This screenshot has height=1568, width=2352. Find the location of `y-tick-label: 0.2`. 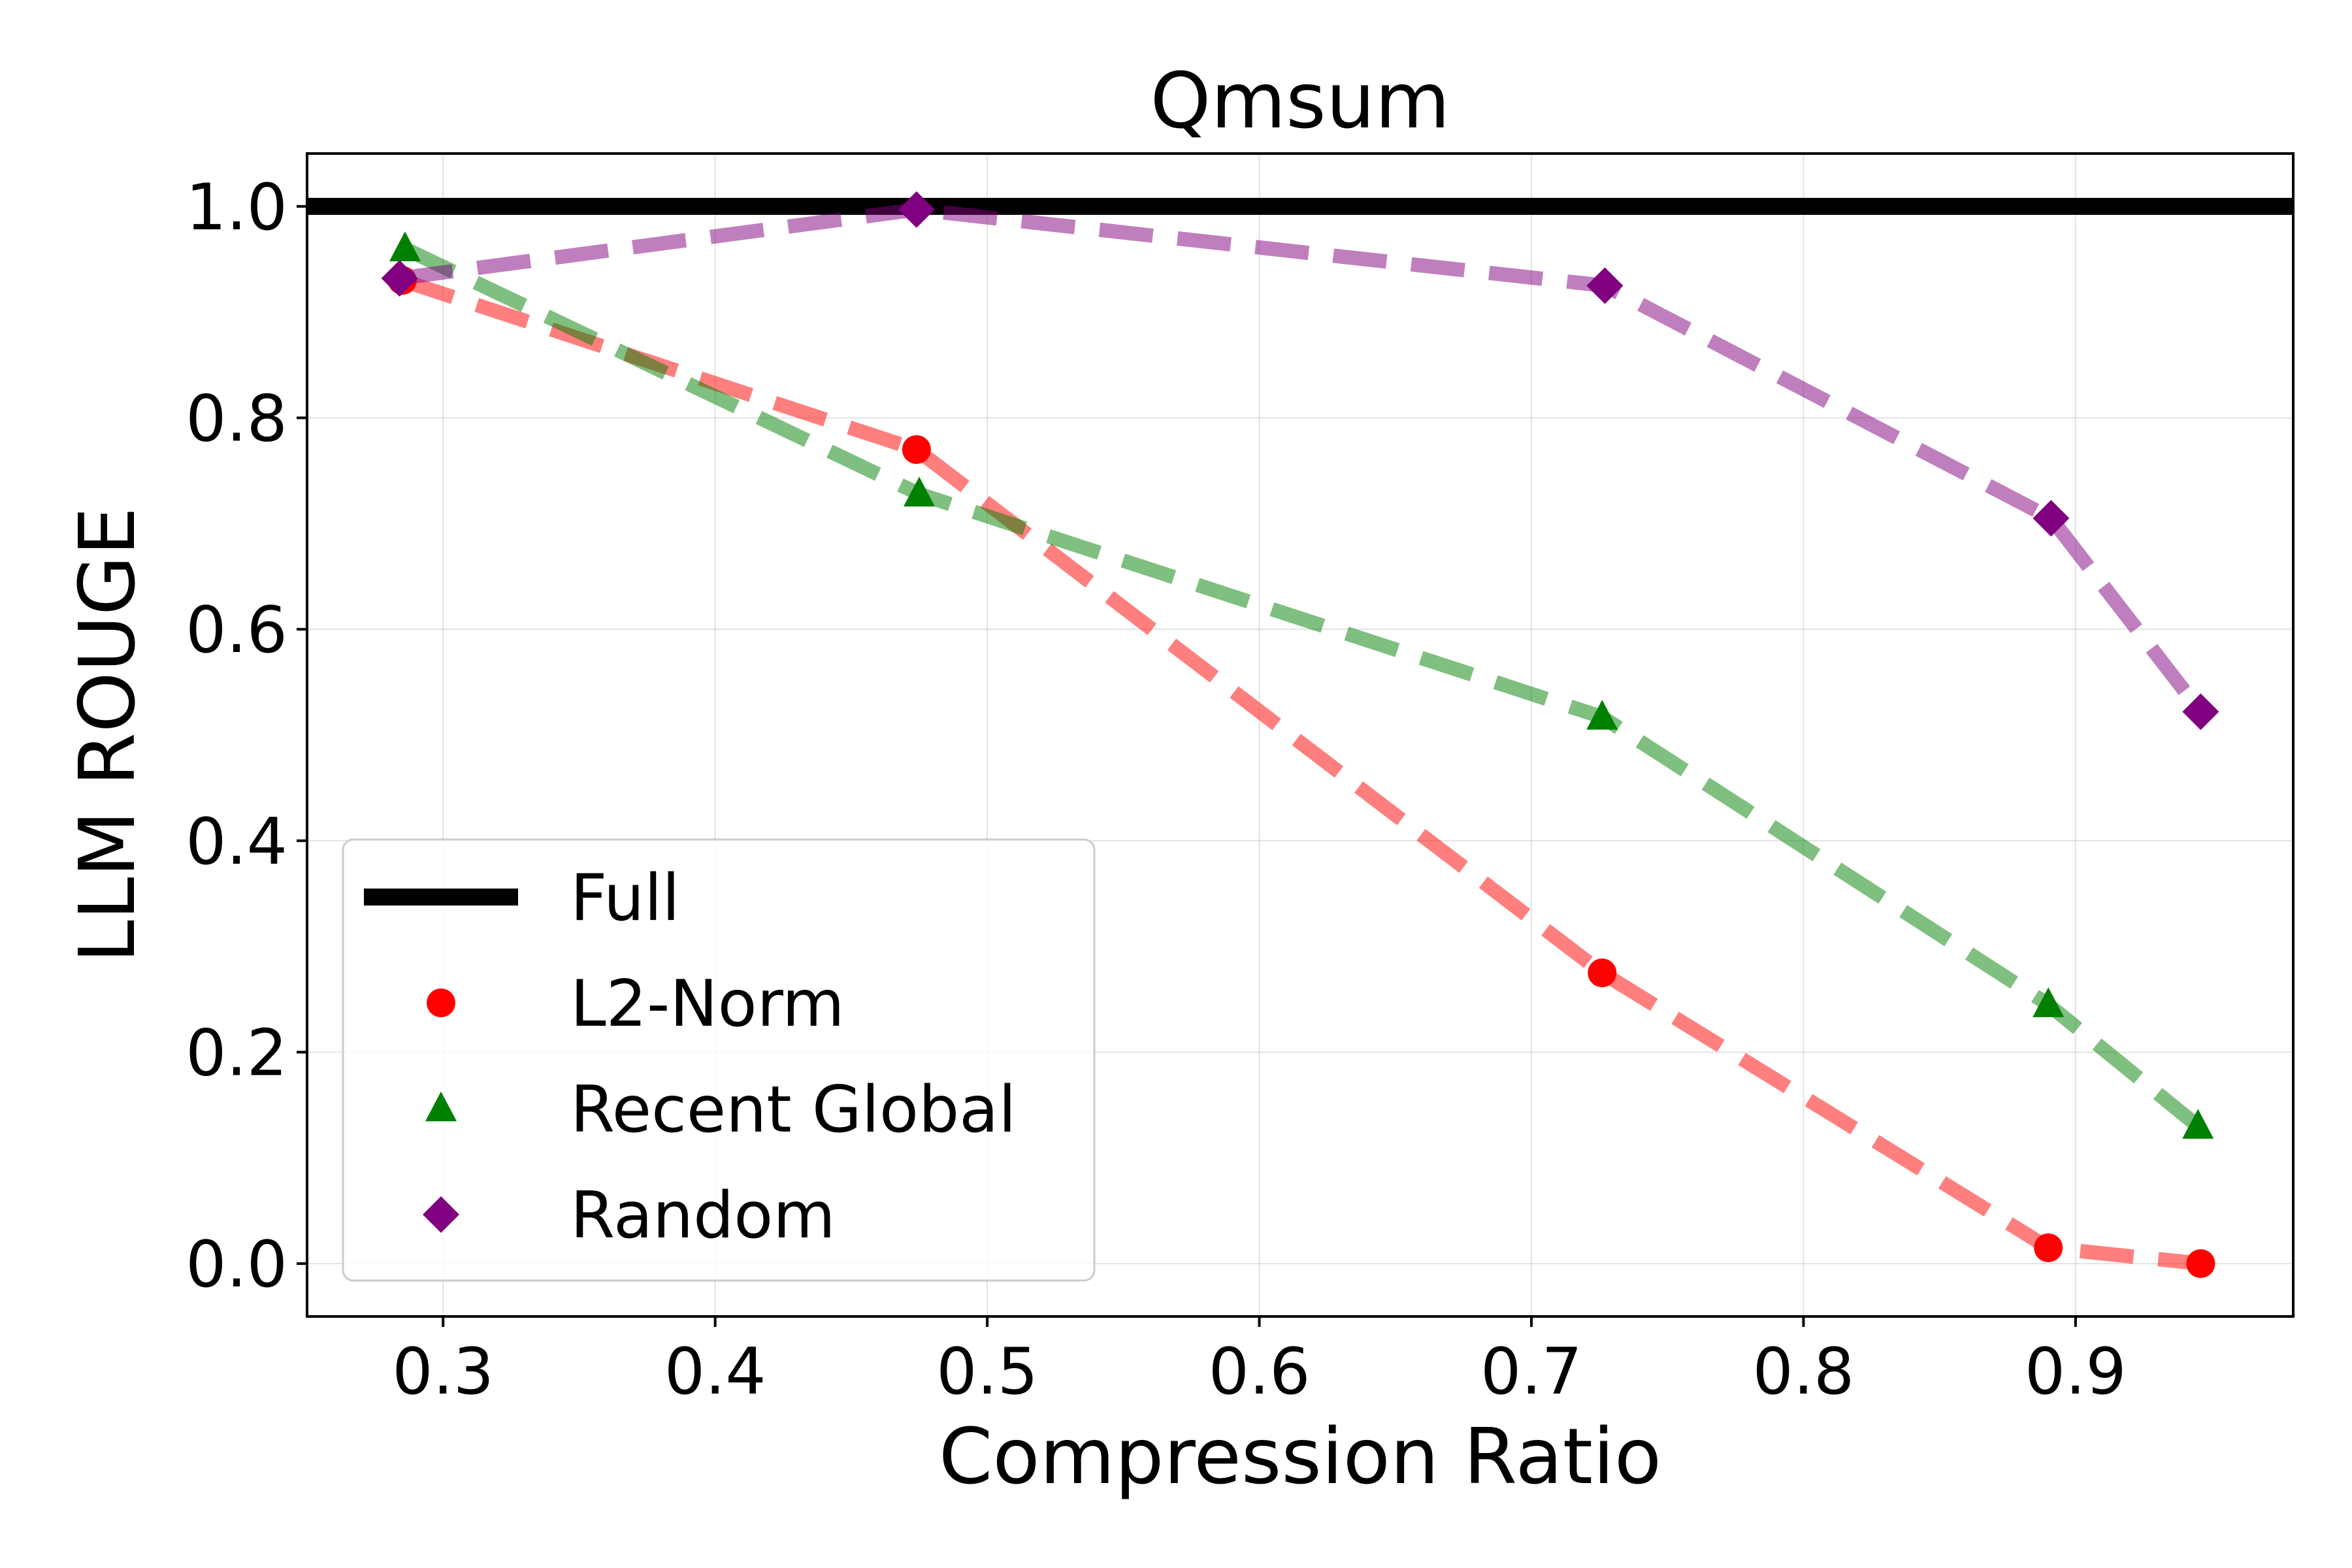

y-tick-label: 0.2 is located at coordinates (236, 1053).